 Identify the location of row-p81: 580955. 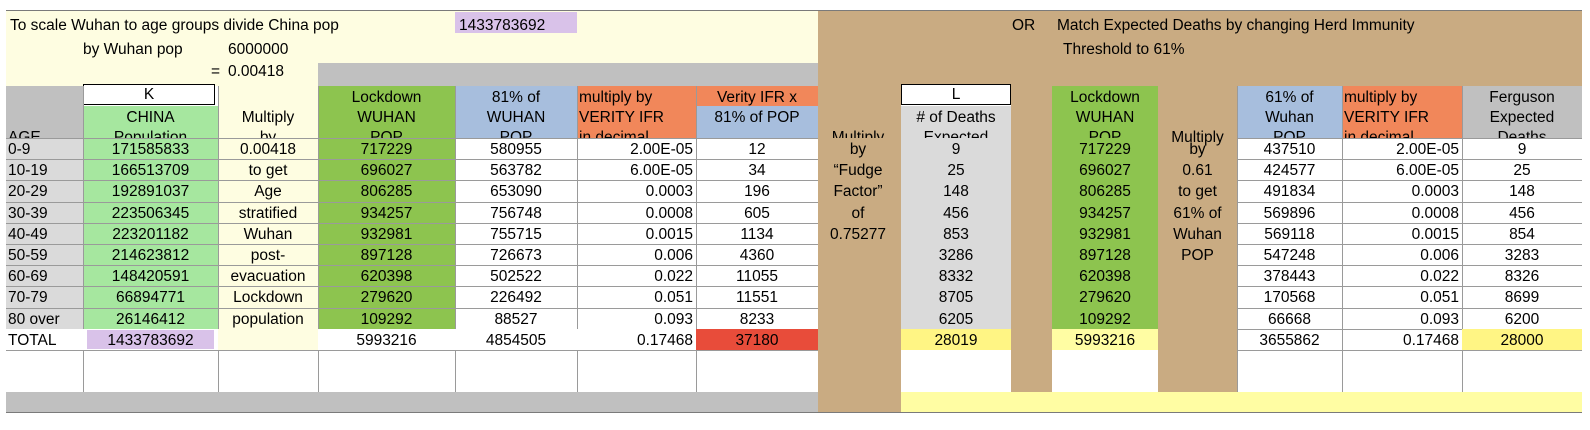
(516, 149).